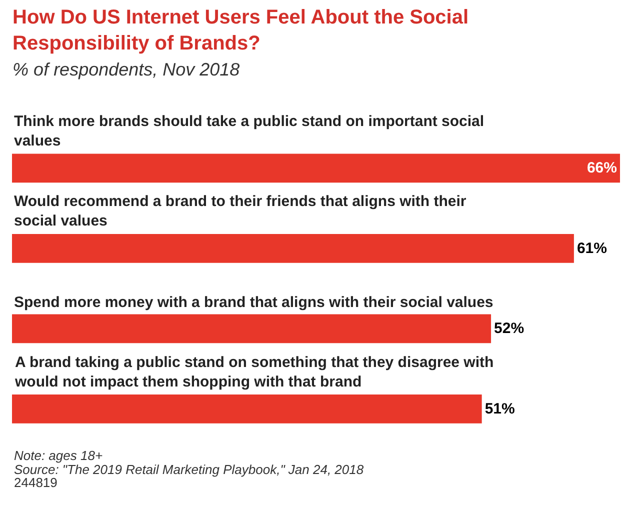 The image size is (628, 523). I want to click on y-tick-label: A brand taking a public stand on something that they disagree with would not impact them shopping with that brand, so click(254, 372).